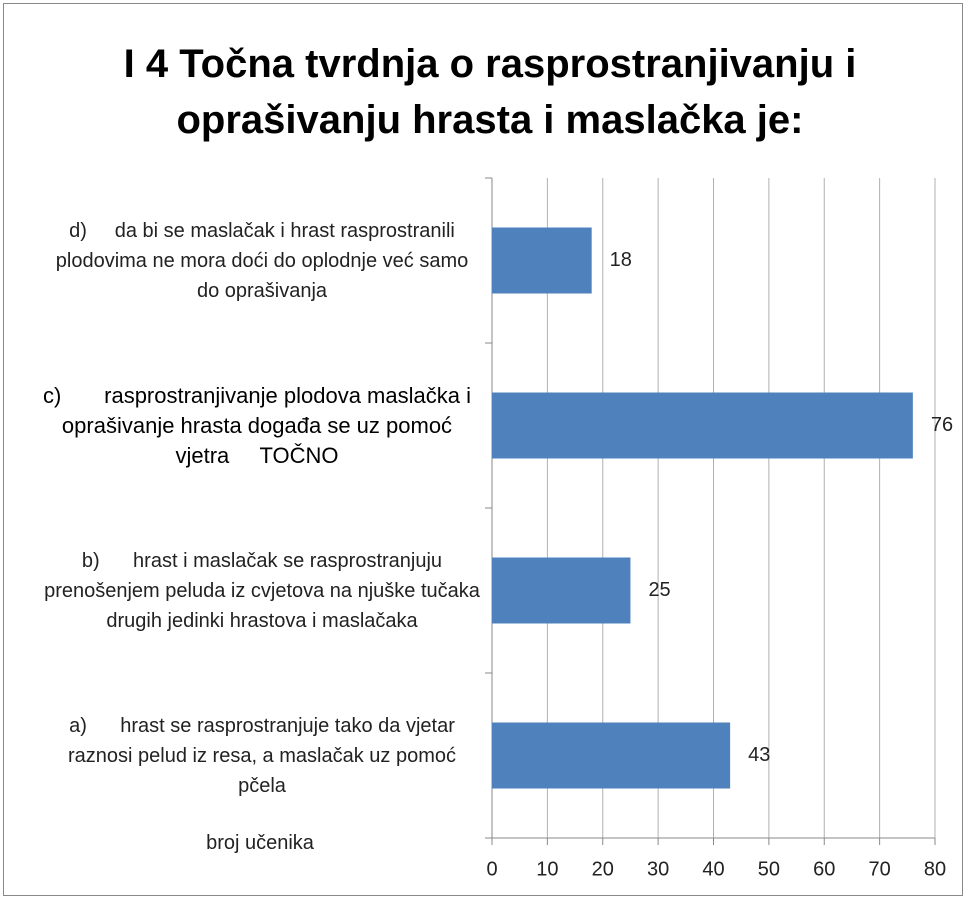 The height and width of the screenshot is (899, 968). I want to click on x-tick-label: 20, so click(603, 869).